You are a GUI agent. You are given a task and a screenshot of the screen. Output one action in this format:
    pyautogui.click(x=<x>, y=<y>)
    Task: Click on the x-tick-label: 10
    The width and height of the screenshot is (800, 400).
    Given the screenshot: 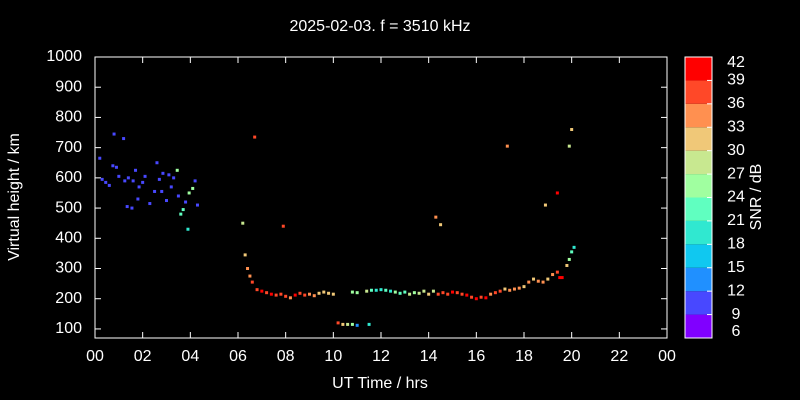 What is the action you would take?
    pyautogui.click(x=333, y=356)
    